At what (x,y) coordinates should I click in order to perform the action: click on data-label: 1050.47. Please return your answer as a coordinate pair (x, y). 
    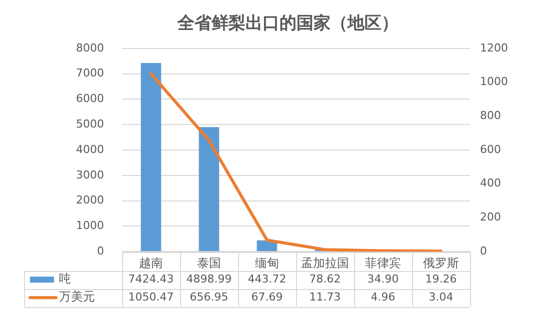
    Looking at the image, I should click on (151, 297).